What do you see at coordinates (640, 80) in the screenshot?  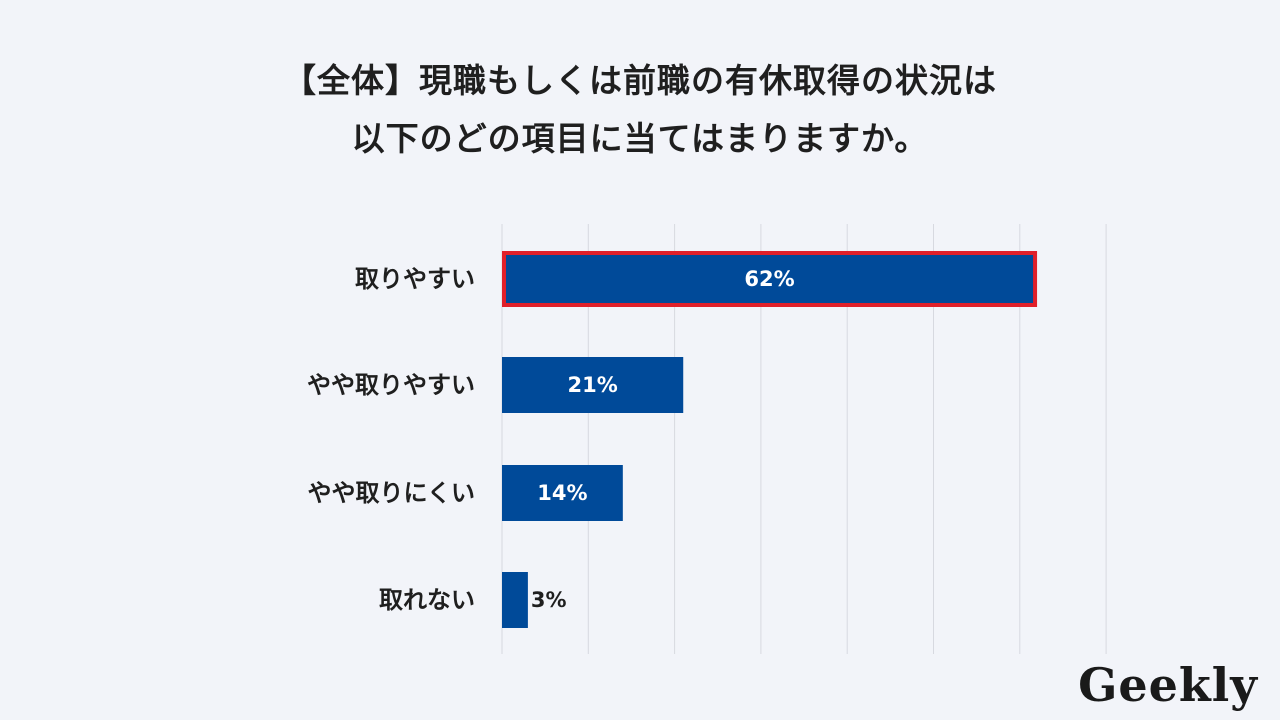 I see `title-line-1: 【全体】現職もしくは前職の有休取得の状況は` at bounding box center [640, 80].